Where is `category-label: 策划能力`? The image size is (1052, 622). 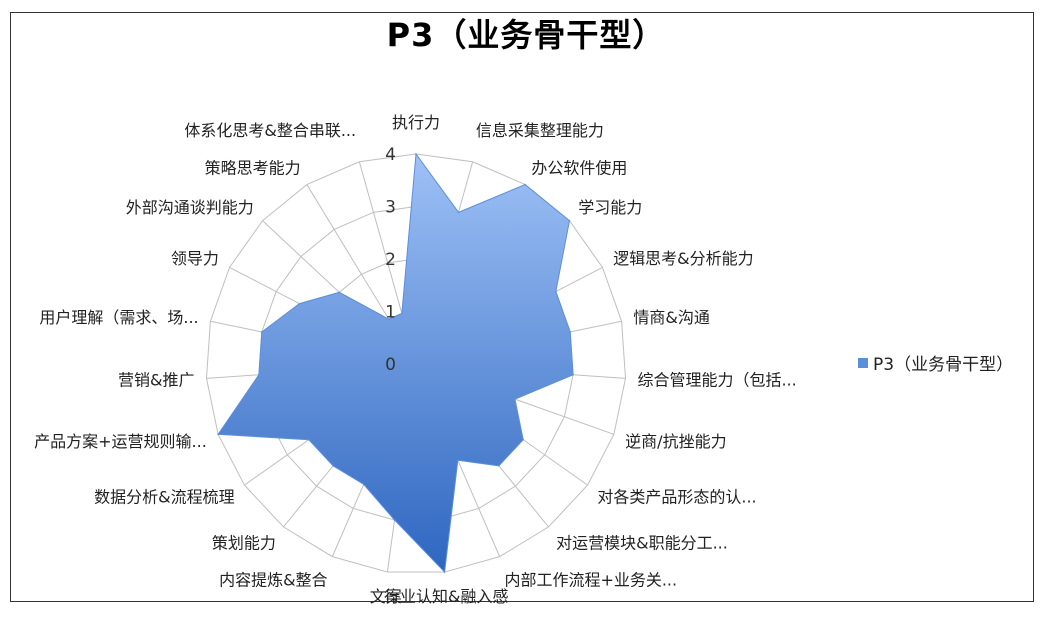 category-label: 策划能力 is located at coordinates (244, 542).